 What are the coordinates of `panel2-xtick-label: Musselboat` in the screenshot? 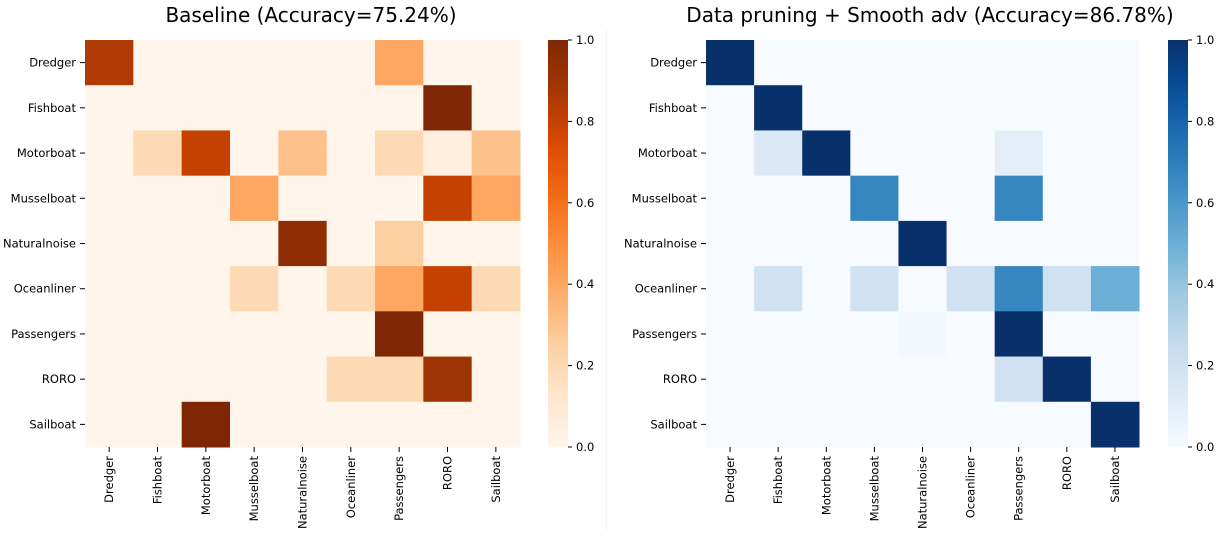 It's located at (874, 489).